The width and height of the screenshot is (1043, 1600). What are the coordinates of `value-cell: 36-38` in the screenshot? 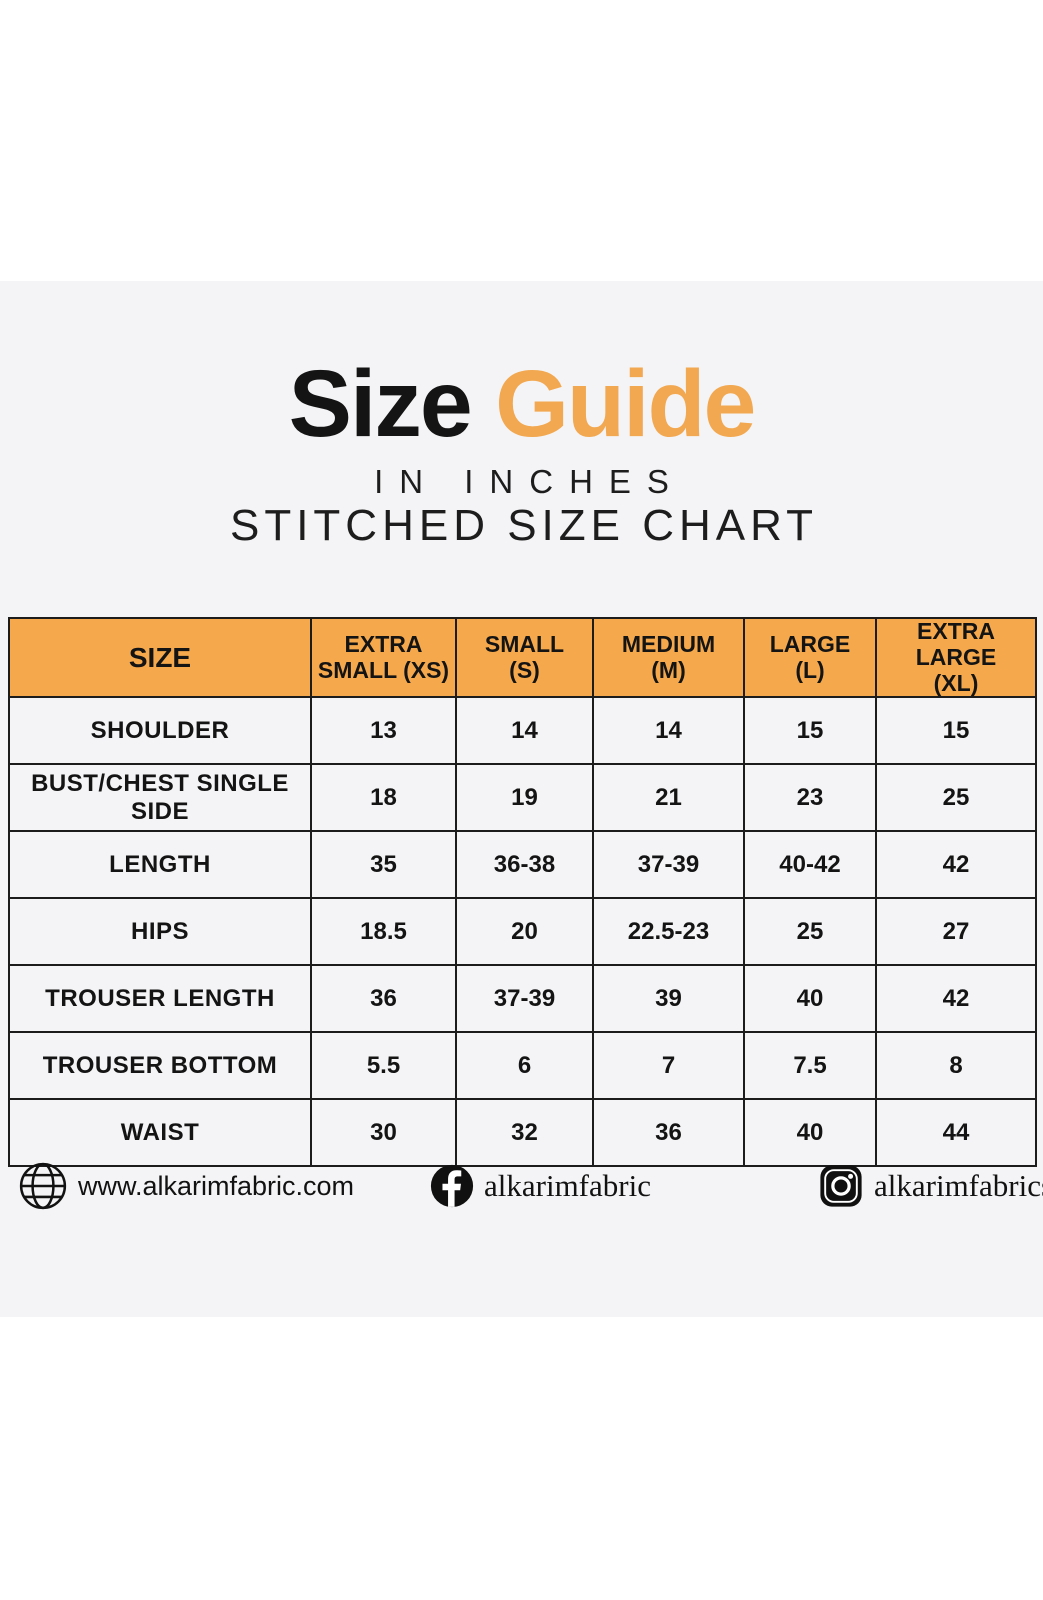 It's located at (524, 865).